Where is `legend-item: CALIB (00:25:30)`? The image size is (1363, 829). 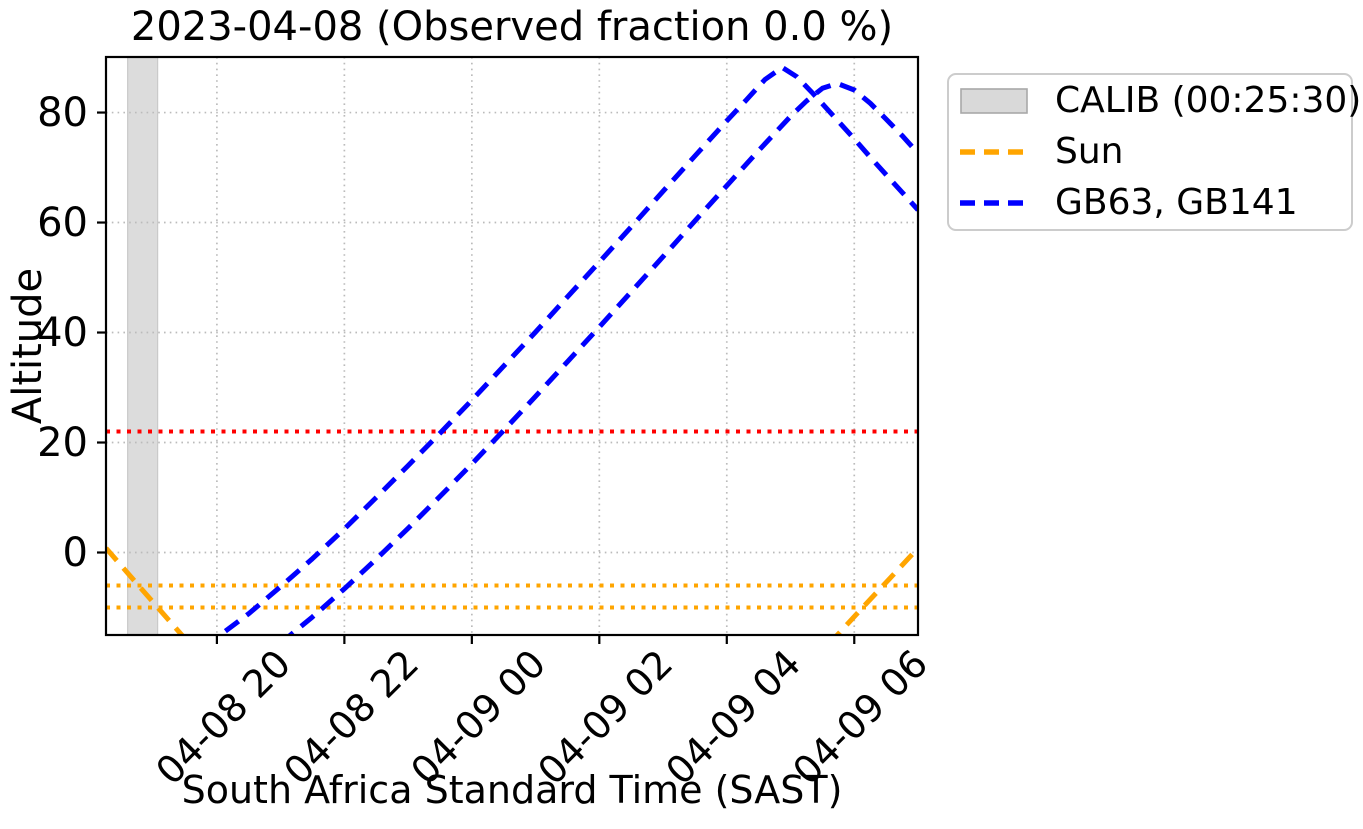
legend-item: CALIB (00:25:30) is located at coordinates (1160, 101).